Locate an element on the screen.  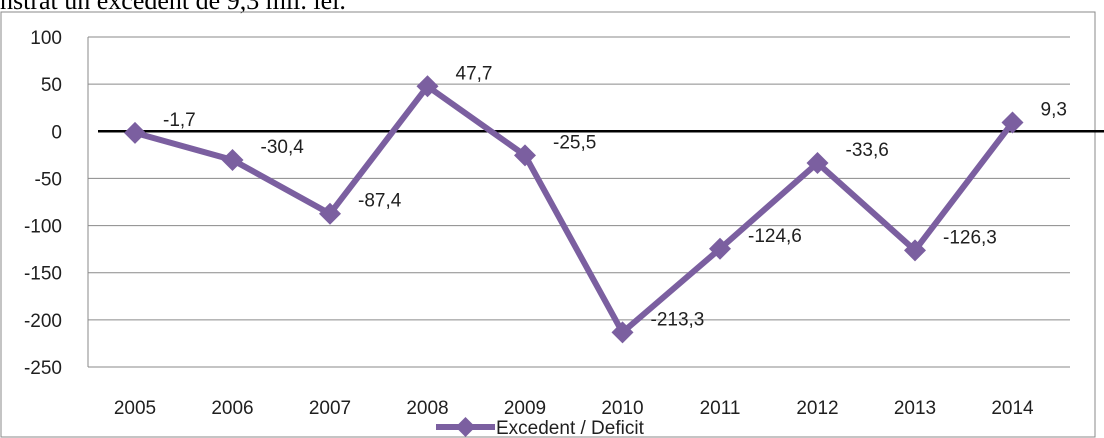
legend-label: Excedent / Deficit is located at coordinates (570, 428).